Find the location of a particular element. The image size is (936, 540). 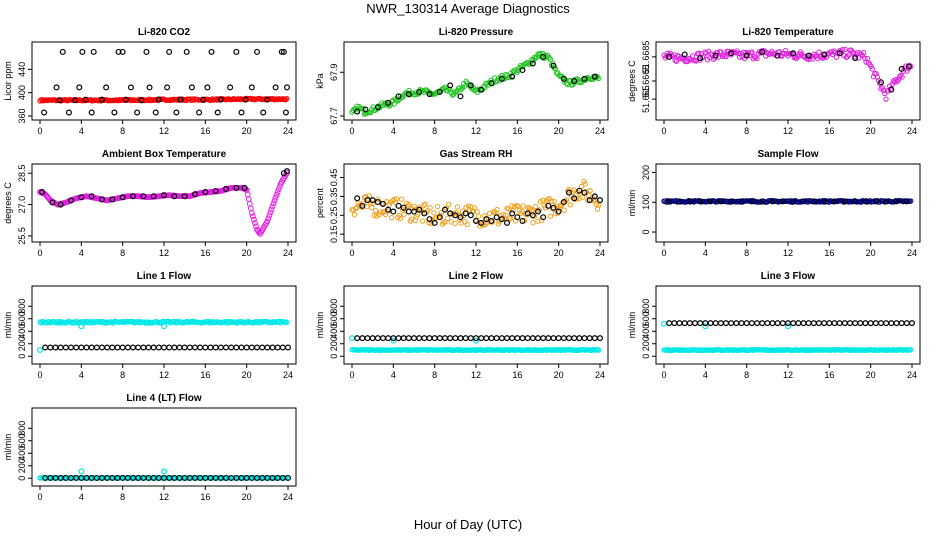

panel-title: Line 4 (LT) Flow is located at coordinates (164, 398).